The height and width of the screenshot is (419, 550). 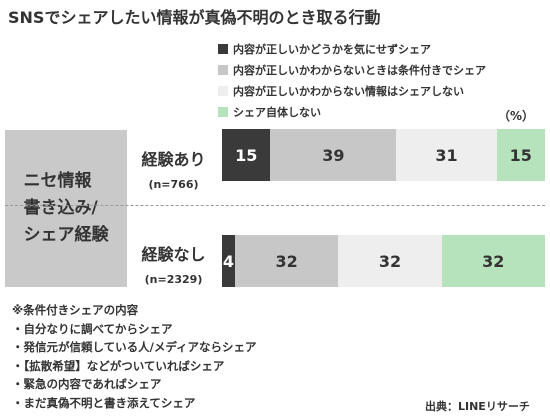 What do you see at coordinates (75, 310) in the screenshot?
I see `note-line: ※条件付きシェアの内容` at bounding box center [75, 310].